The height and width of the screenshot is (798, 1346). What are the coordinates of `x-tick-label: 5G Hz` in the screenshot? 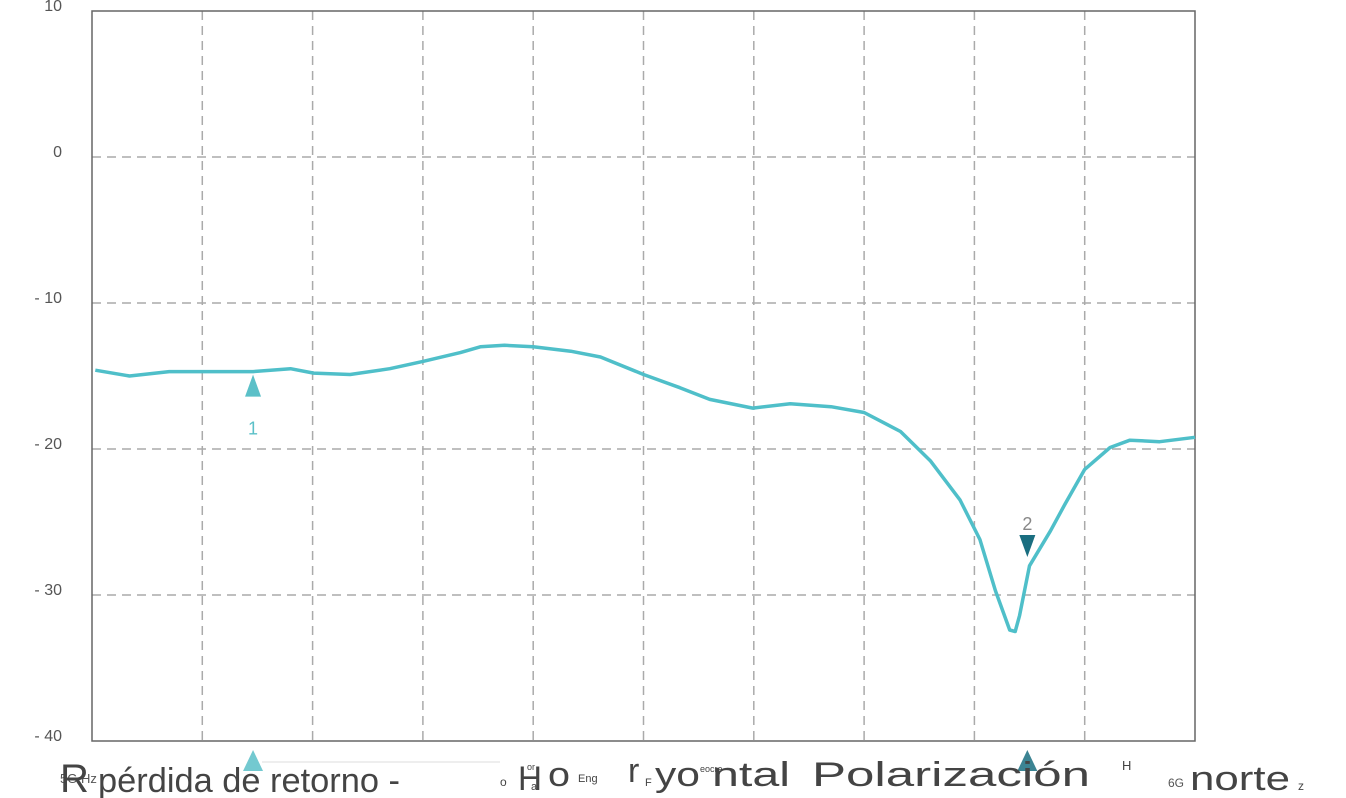 It's located at (78, 778).